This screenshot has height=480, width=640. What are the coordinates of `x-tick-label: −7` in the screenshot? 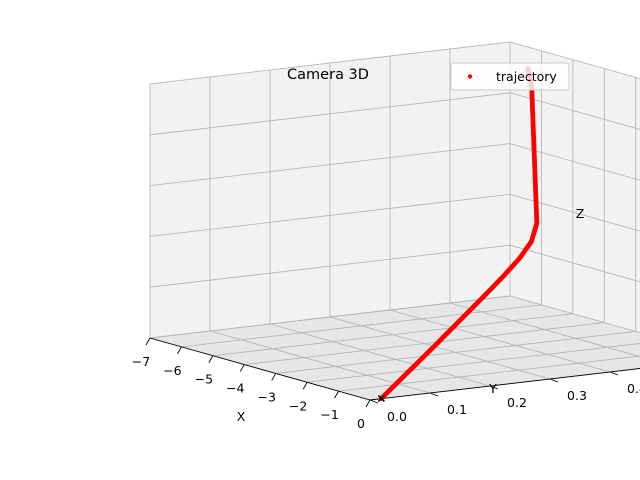 It's located at (141, 361).